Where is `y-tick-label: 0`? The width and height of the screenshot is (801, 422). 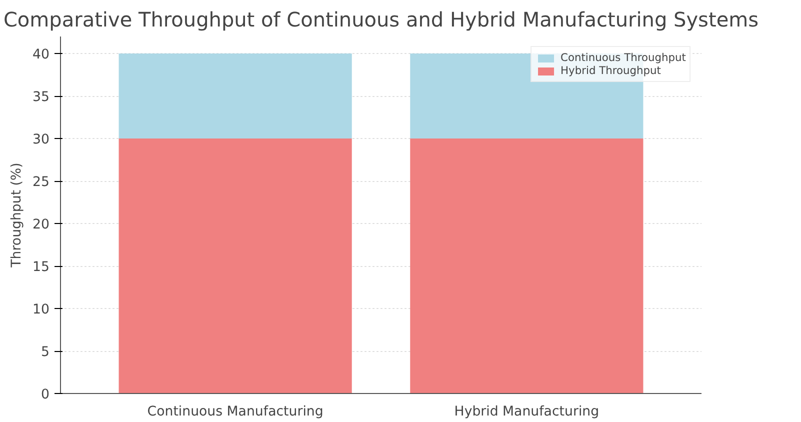 y-tick-label: 0 is located at coordinates (45, 395).